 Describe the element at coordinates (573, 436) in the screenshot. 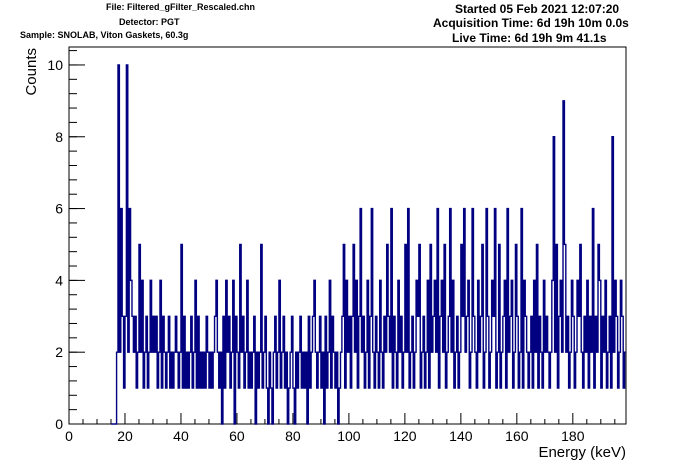

I see `x-tick-label: 180` at that location.